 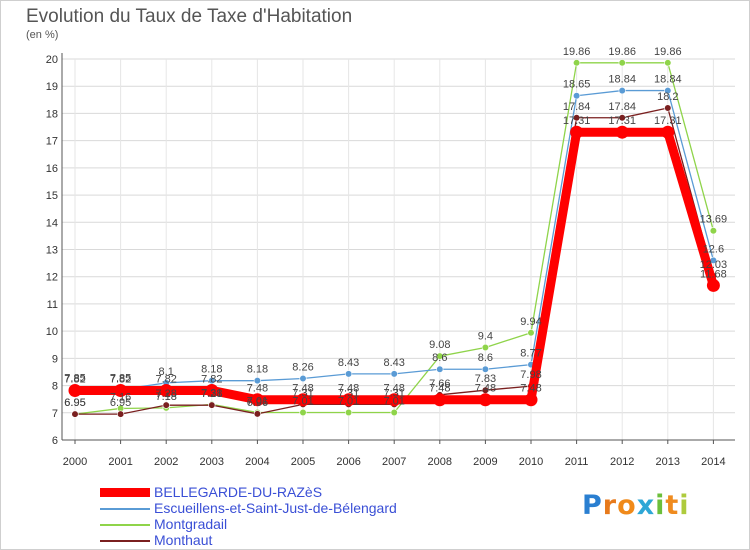 I want to click on x-tick-label: 2002, so click(x=166, y=462).